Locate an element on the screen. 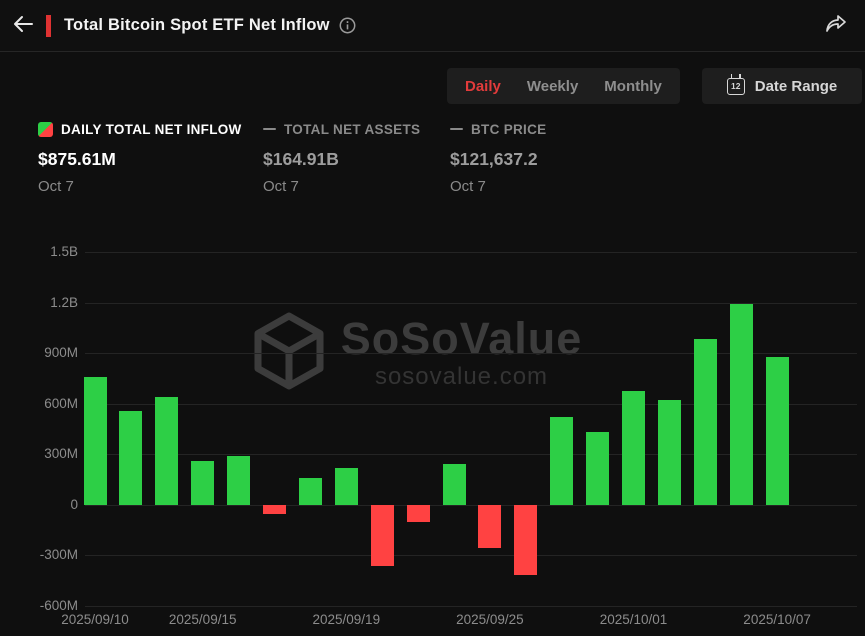 The height and width of the screenshot is (636, 865). y-axis-label: 1.2B is located at coordinates (64, 302).